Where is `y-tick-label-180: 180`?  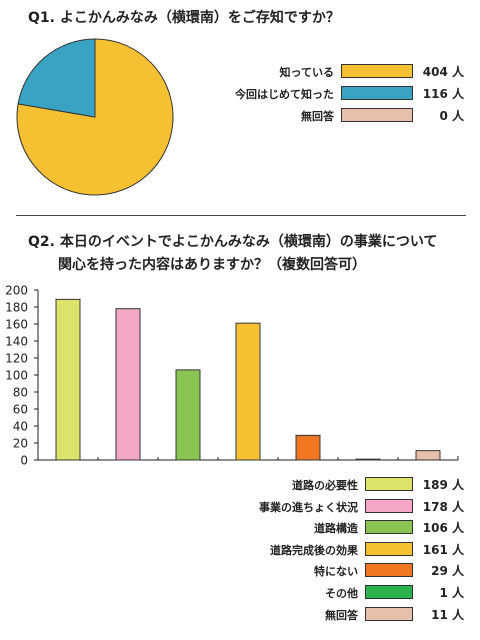
y-tick-label-180: 180 is located at coordinates (16, 308).